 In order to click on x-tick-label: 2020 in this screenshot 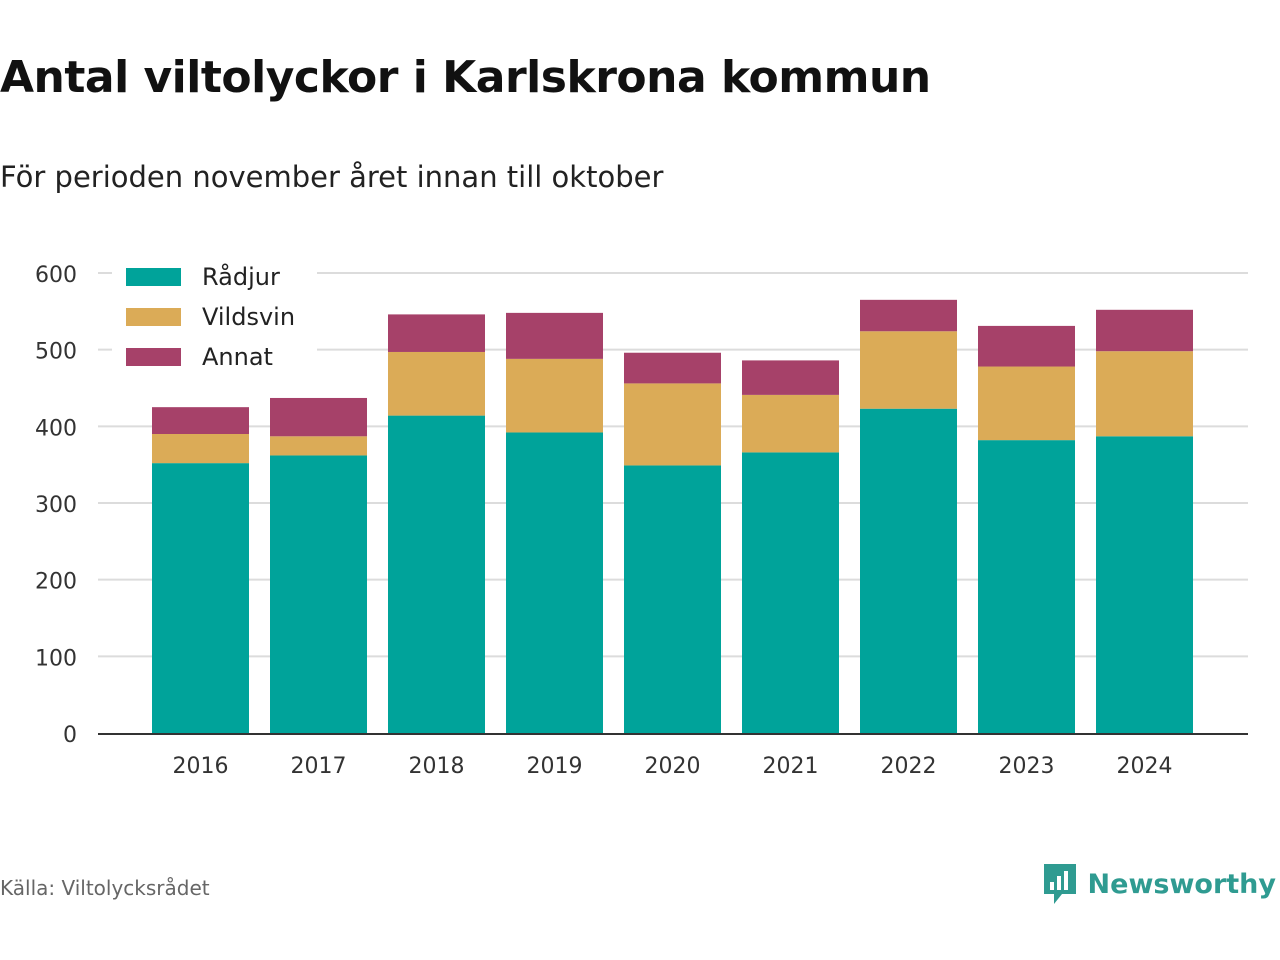, I will do `click(673, 766)`.